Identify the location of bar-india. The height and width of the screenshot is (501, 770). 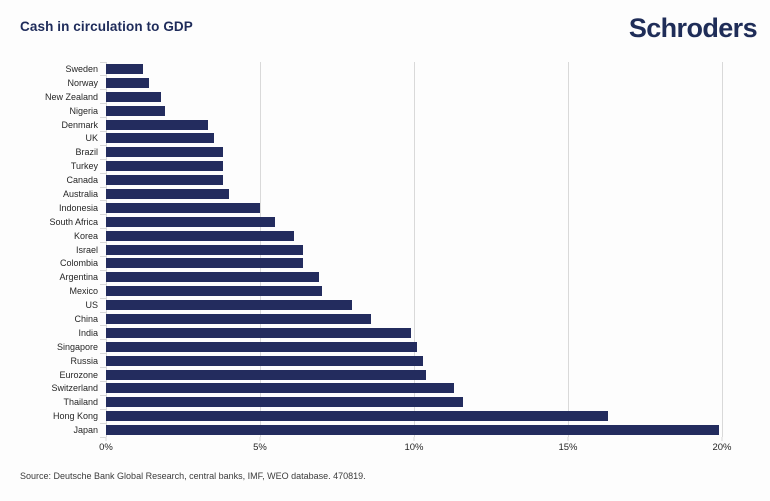
(258, 332).